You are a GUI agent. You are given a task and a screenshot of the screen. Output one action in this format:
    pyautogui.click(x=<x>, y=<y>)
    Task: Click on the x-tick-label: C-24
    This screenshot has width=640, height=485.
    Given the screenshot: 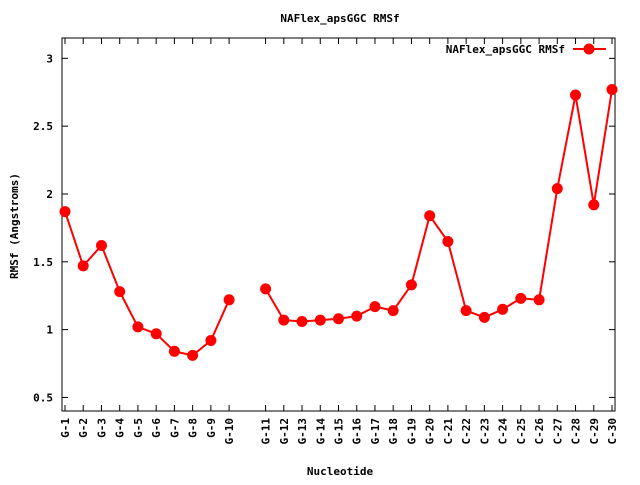 What is the action you would take?
    pyautogui.click(x=503, y=431)
    